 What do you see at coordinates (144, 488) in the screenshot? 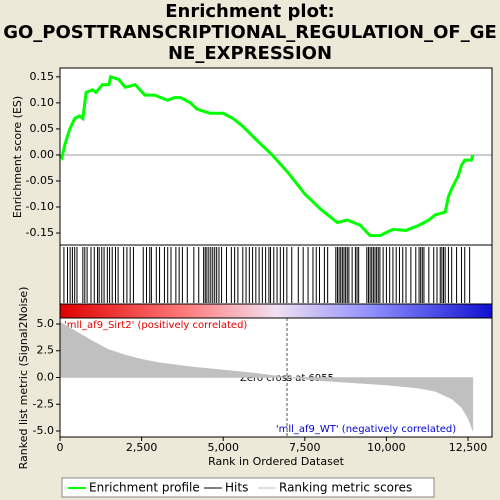
I see `legend-label: Enrichment profile` at bounding box center [144, 488].